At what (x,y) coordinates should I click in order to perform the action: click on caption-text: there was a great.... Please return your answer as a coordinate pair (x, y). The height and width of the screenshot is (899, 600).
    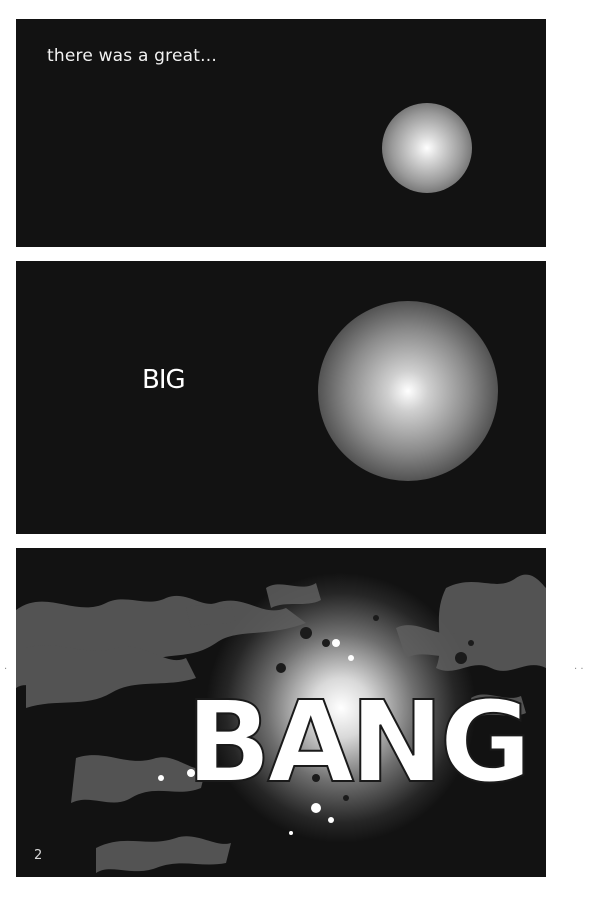
    Looking at the image, I should click on (132, 56).